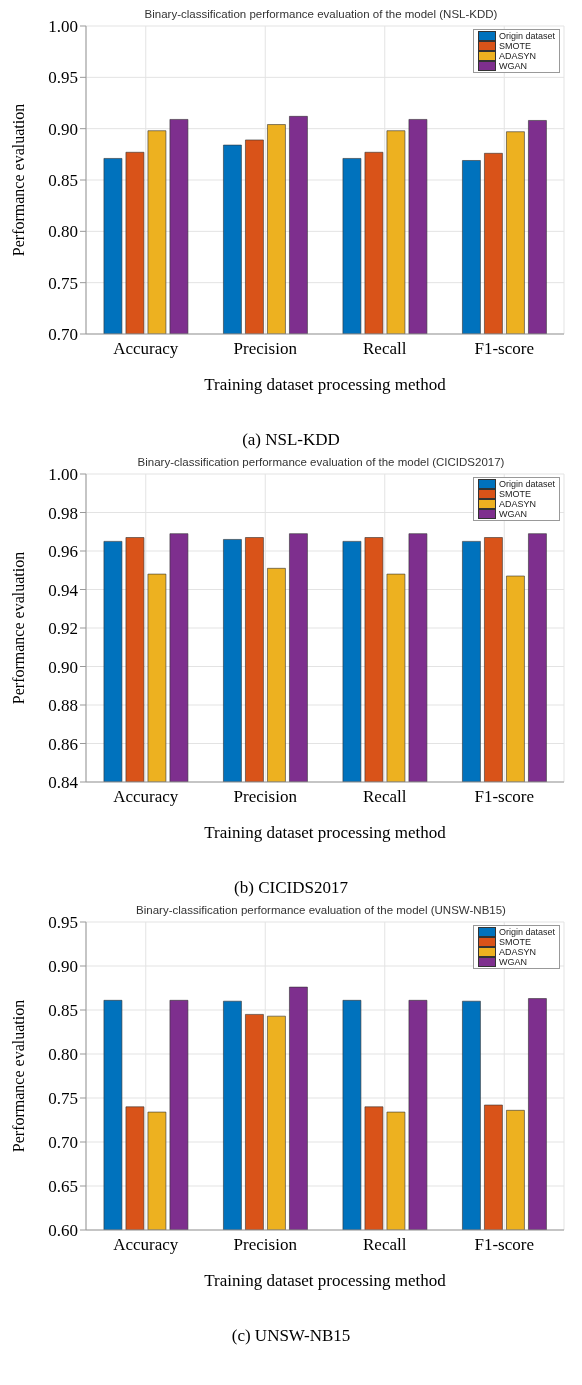 This screenshot has height=1385, width=582. What do you see at coordinates (63, 629) in the screenshot?
I see `y-tick-label: 0.92` at bounding box center [63, 629].